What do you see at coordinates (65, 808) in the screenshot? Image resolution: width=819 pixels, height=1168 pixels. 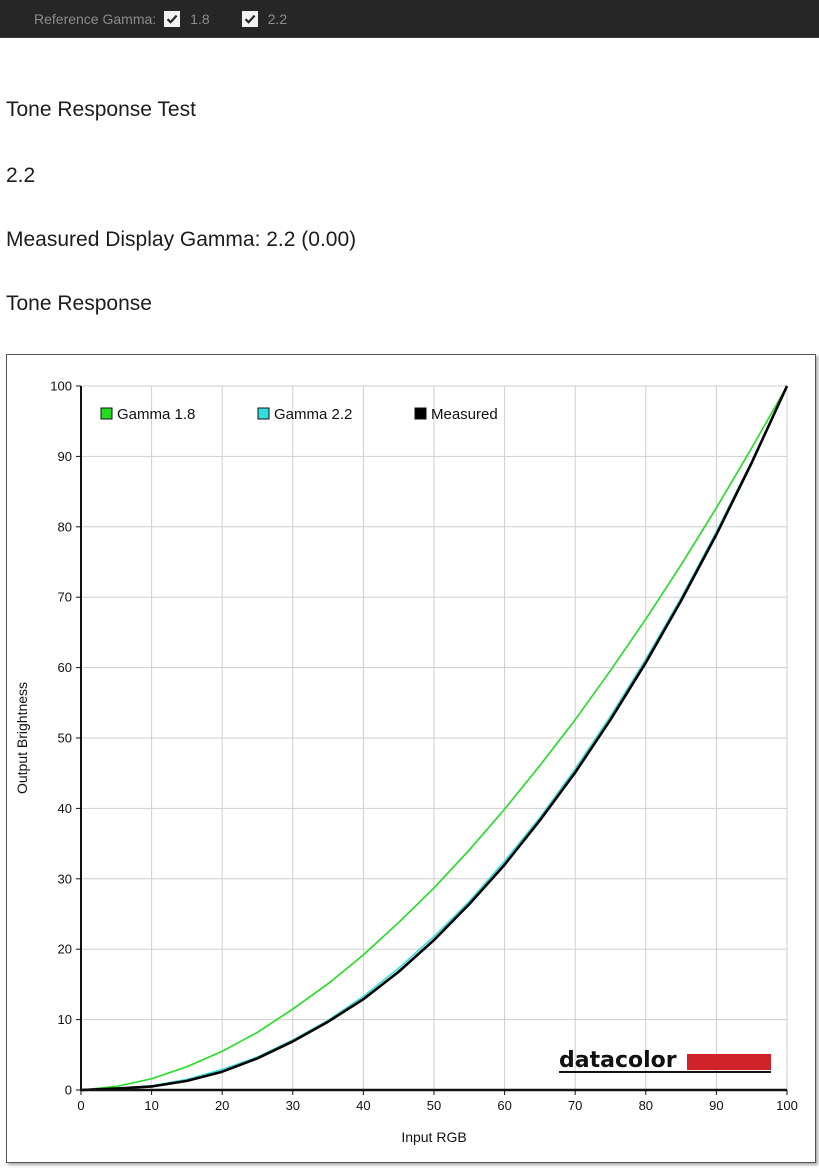 I see `y-tick-label: 40` at bounding box center [65, 808].